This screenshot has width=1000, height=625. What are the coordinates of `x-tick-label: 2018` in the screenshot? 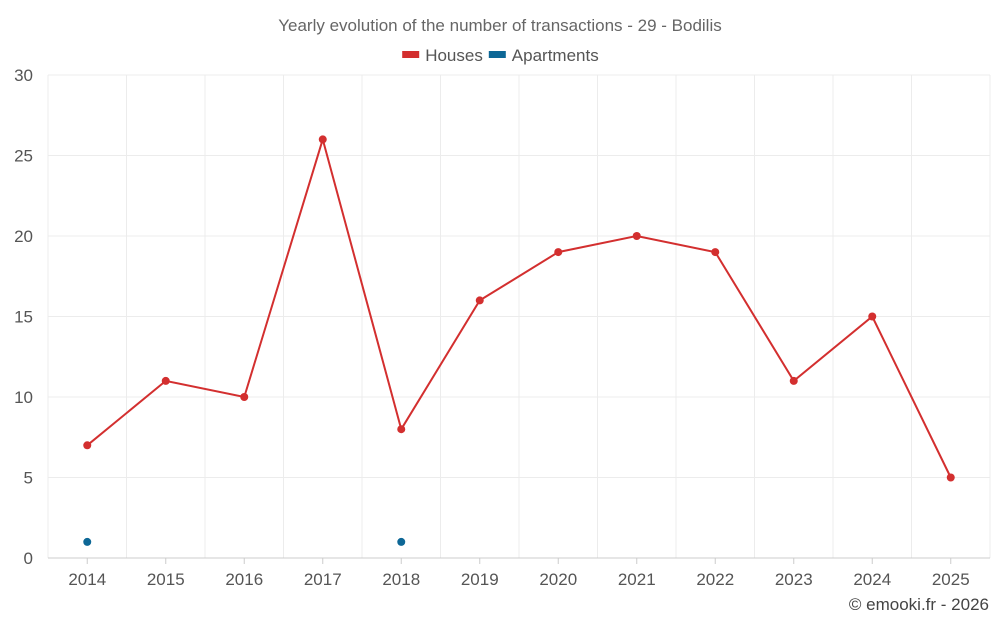 It's located at (401, 579).